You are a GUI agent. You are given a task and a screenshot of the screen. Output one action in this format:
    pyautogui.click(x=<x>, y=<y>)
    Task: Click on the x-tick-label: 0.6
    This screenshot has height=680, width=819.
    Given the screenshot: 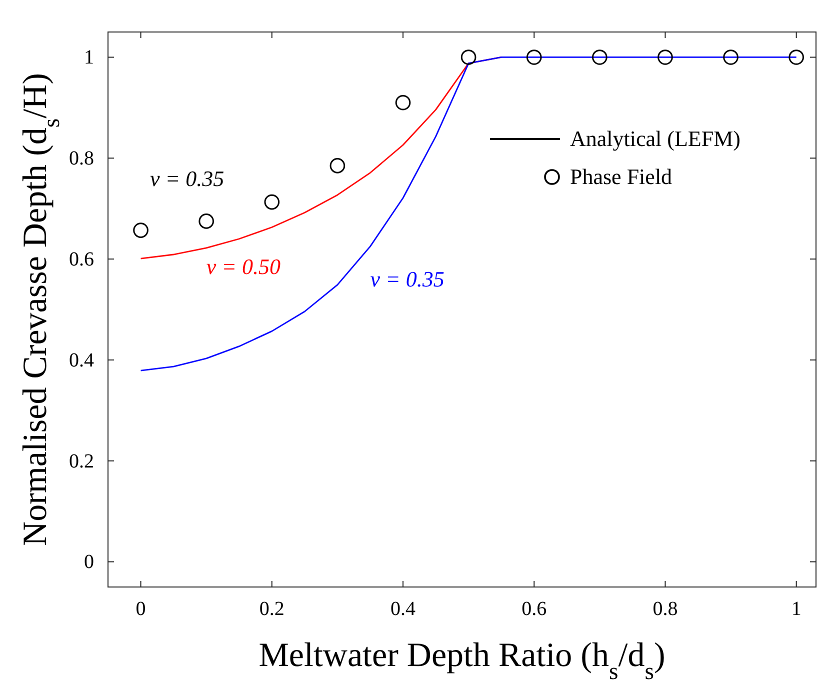 What is the action you would take?
    pyautogui.click(x=534, y=609)
    